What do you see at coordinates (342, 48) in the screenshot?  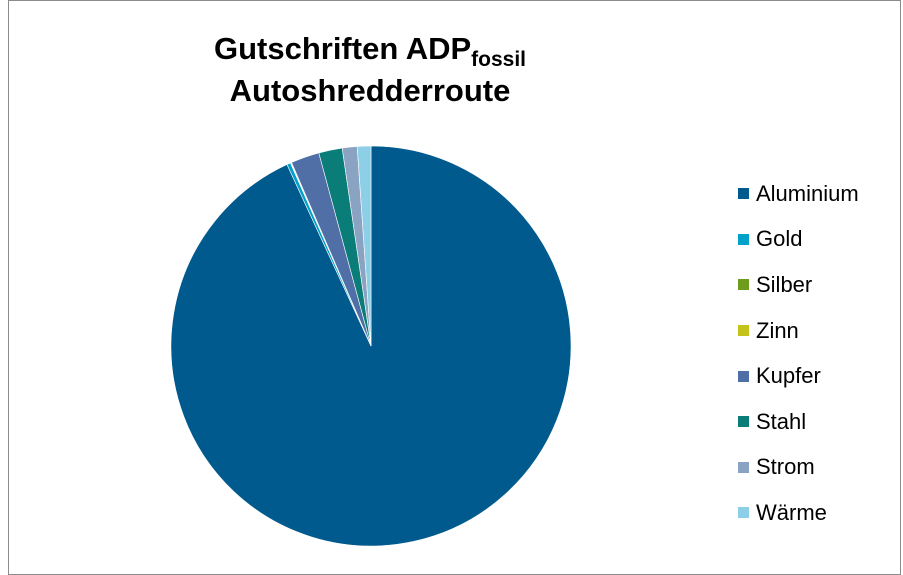 I see `chart-title-main: Gutschriften ADP` at bounding box center [342, 48].